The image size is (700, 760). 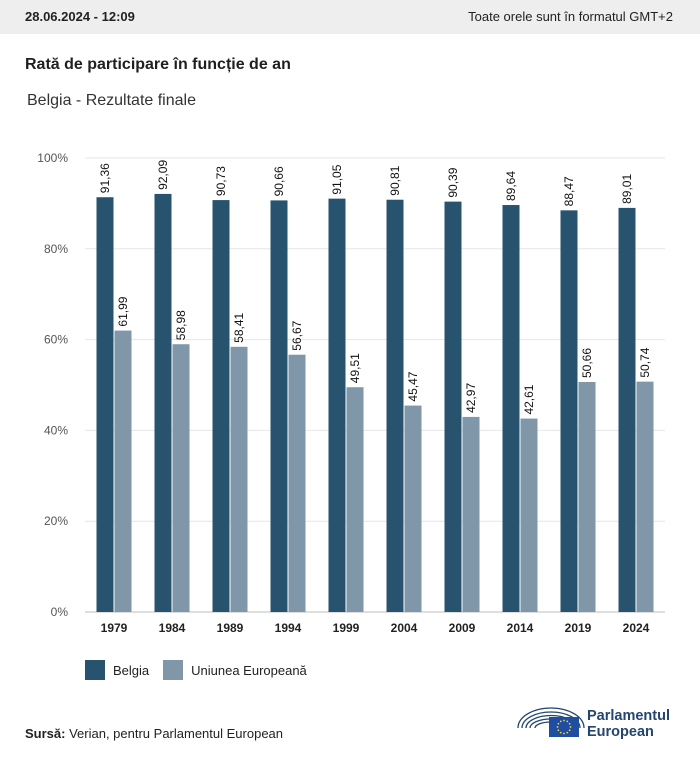 I want to click on data-label: 90,81, so click(x=395, y=180).